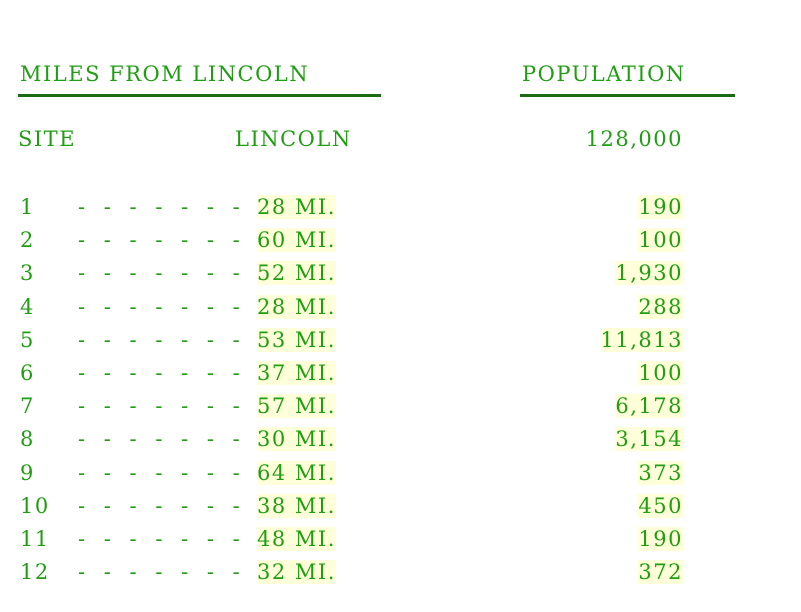 Image resolution: width=801 pixels, height=612 pixels. I want to click on table-row: 8 - - - - - - - 30 MI. 3,154, so click(400, 442).